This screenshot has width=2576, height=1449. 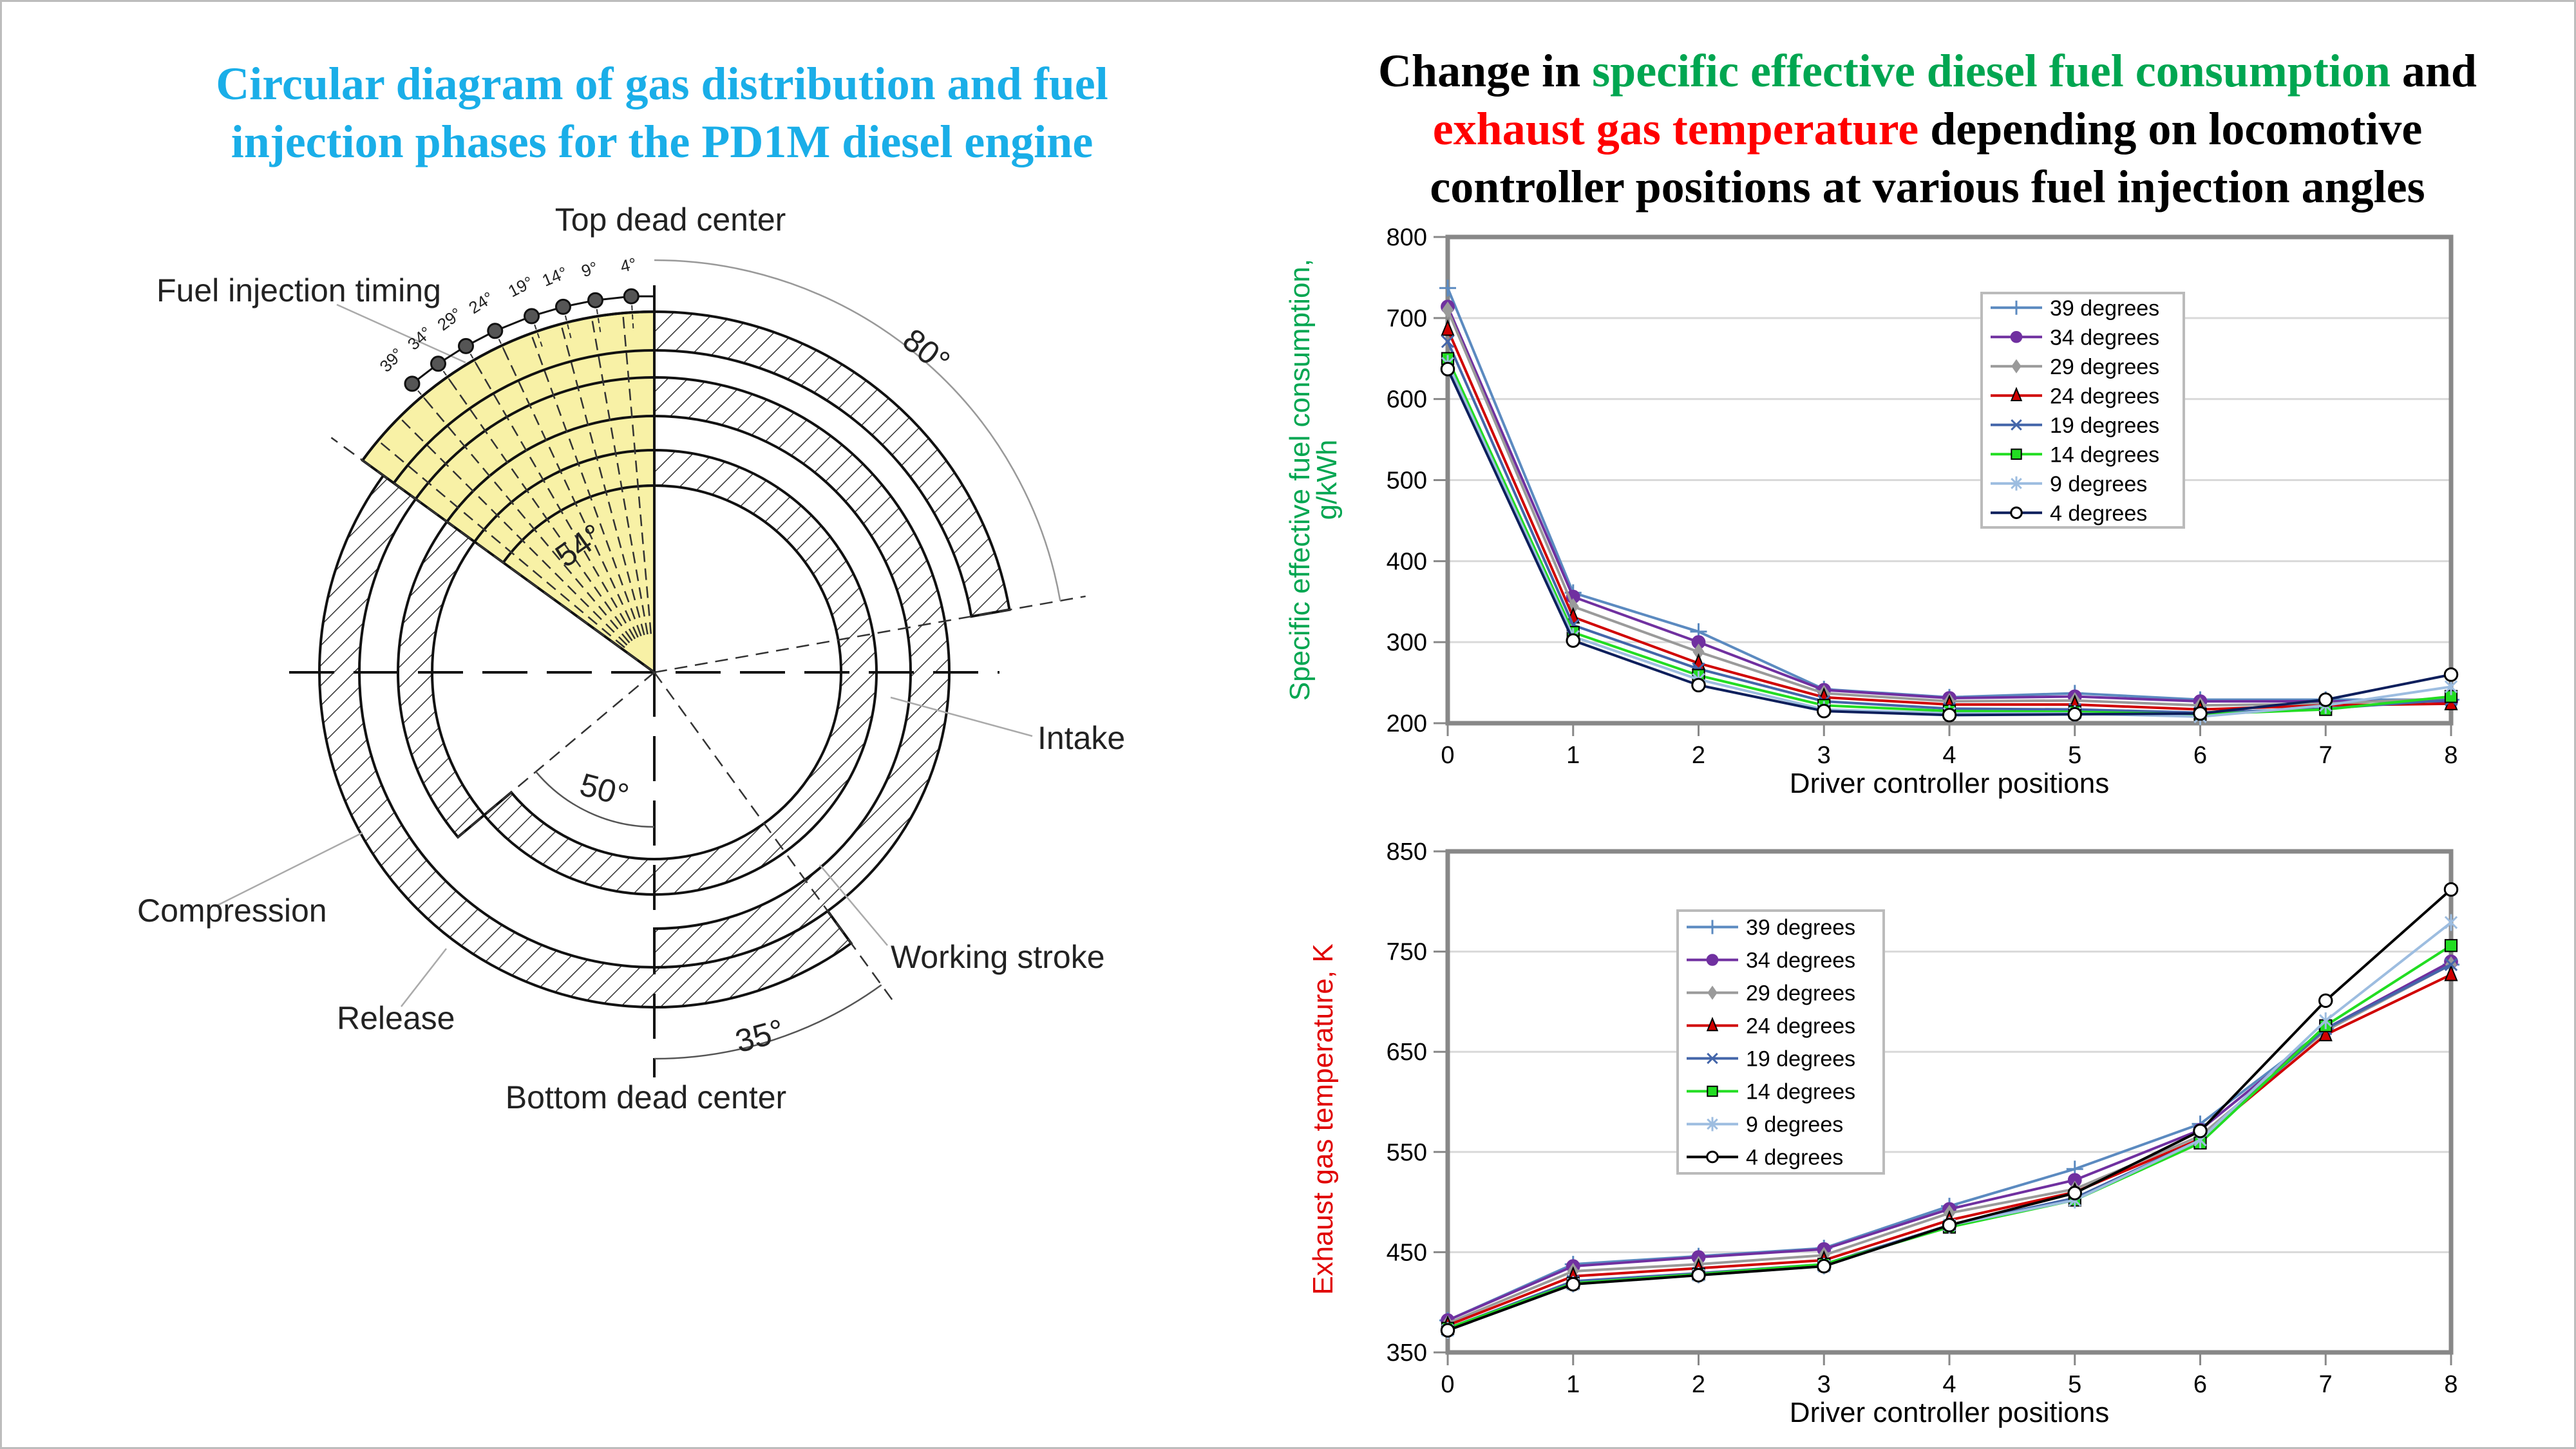 What do you see at coordinates (1407, 1052) in the screenshot?
I see `y-tick-label: 650` at bounding box center [1407, 1052].